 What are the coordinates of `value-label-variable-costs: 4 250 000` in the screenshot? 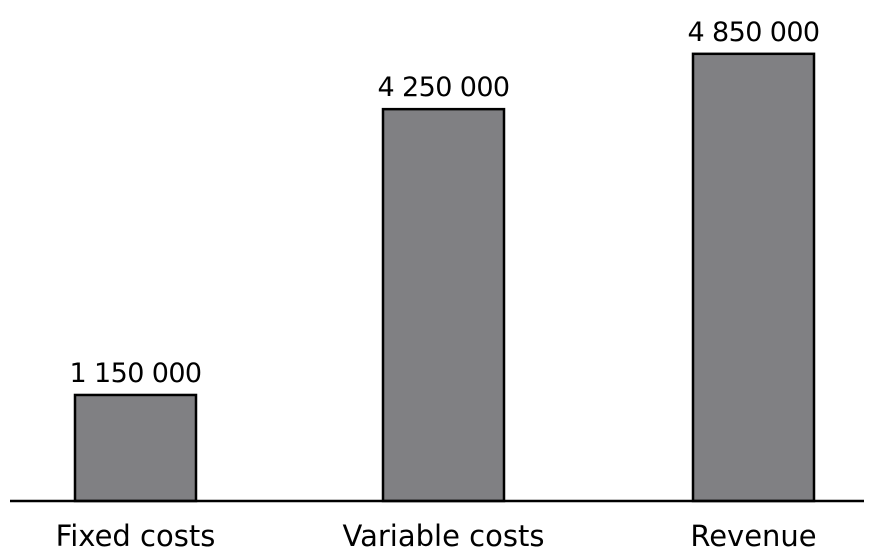 It's located at (443, 87).